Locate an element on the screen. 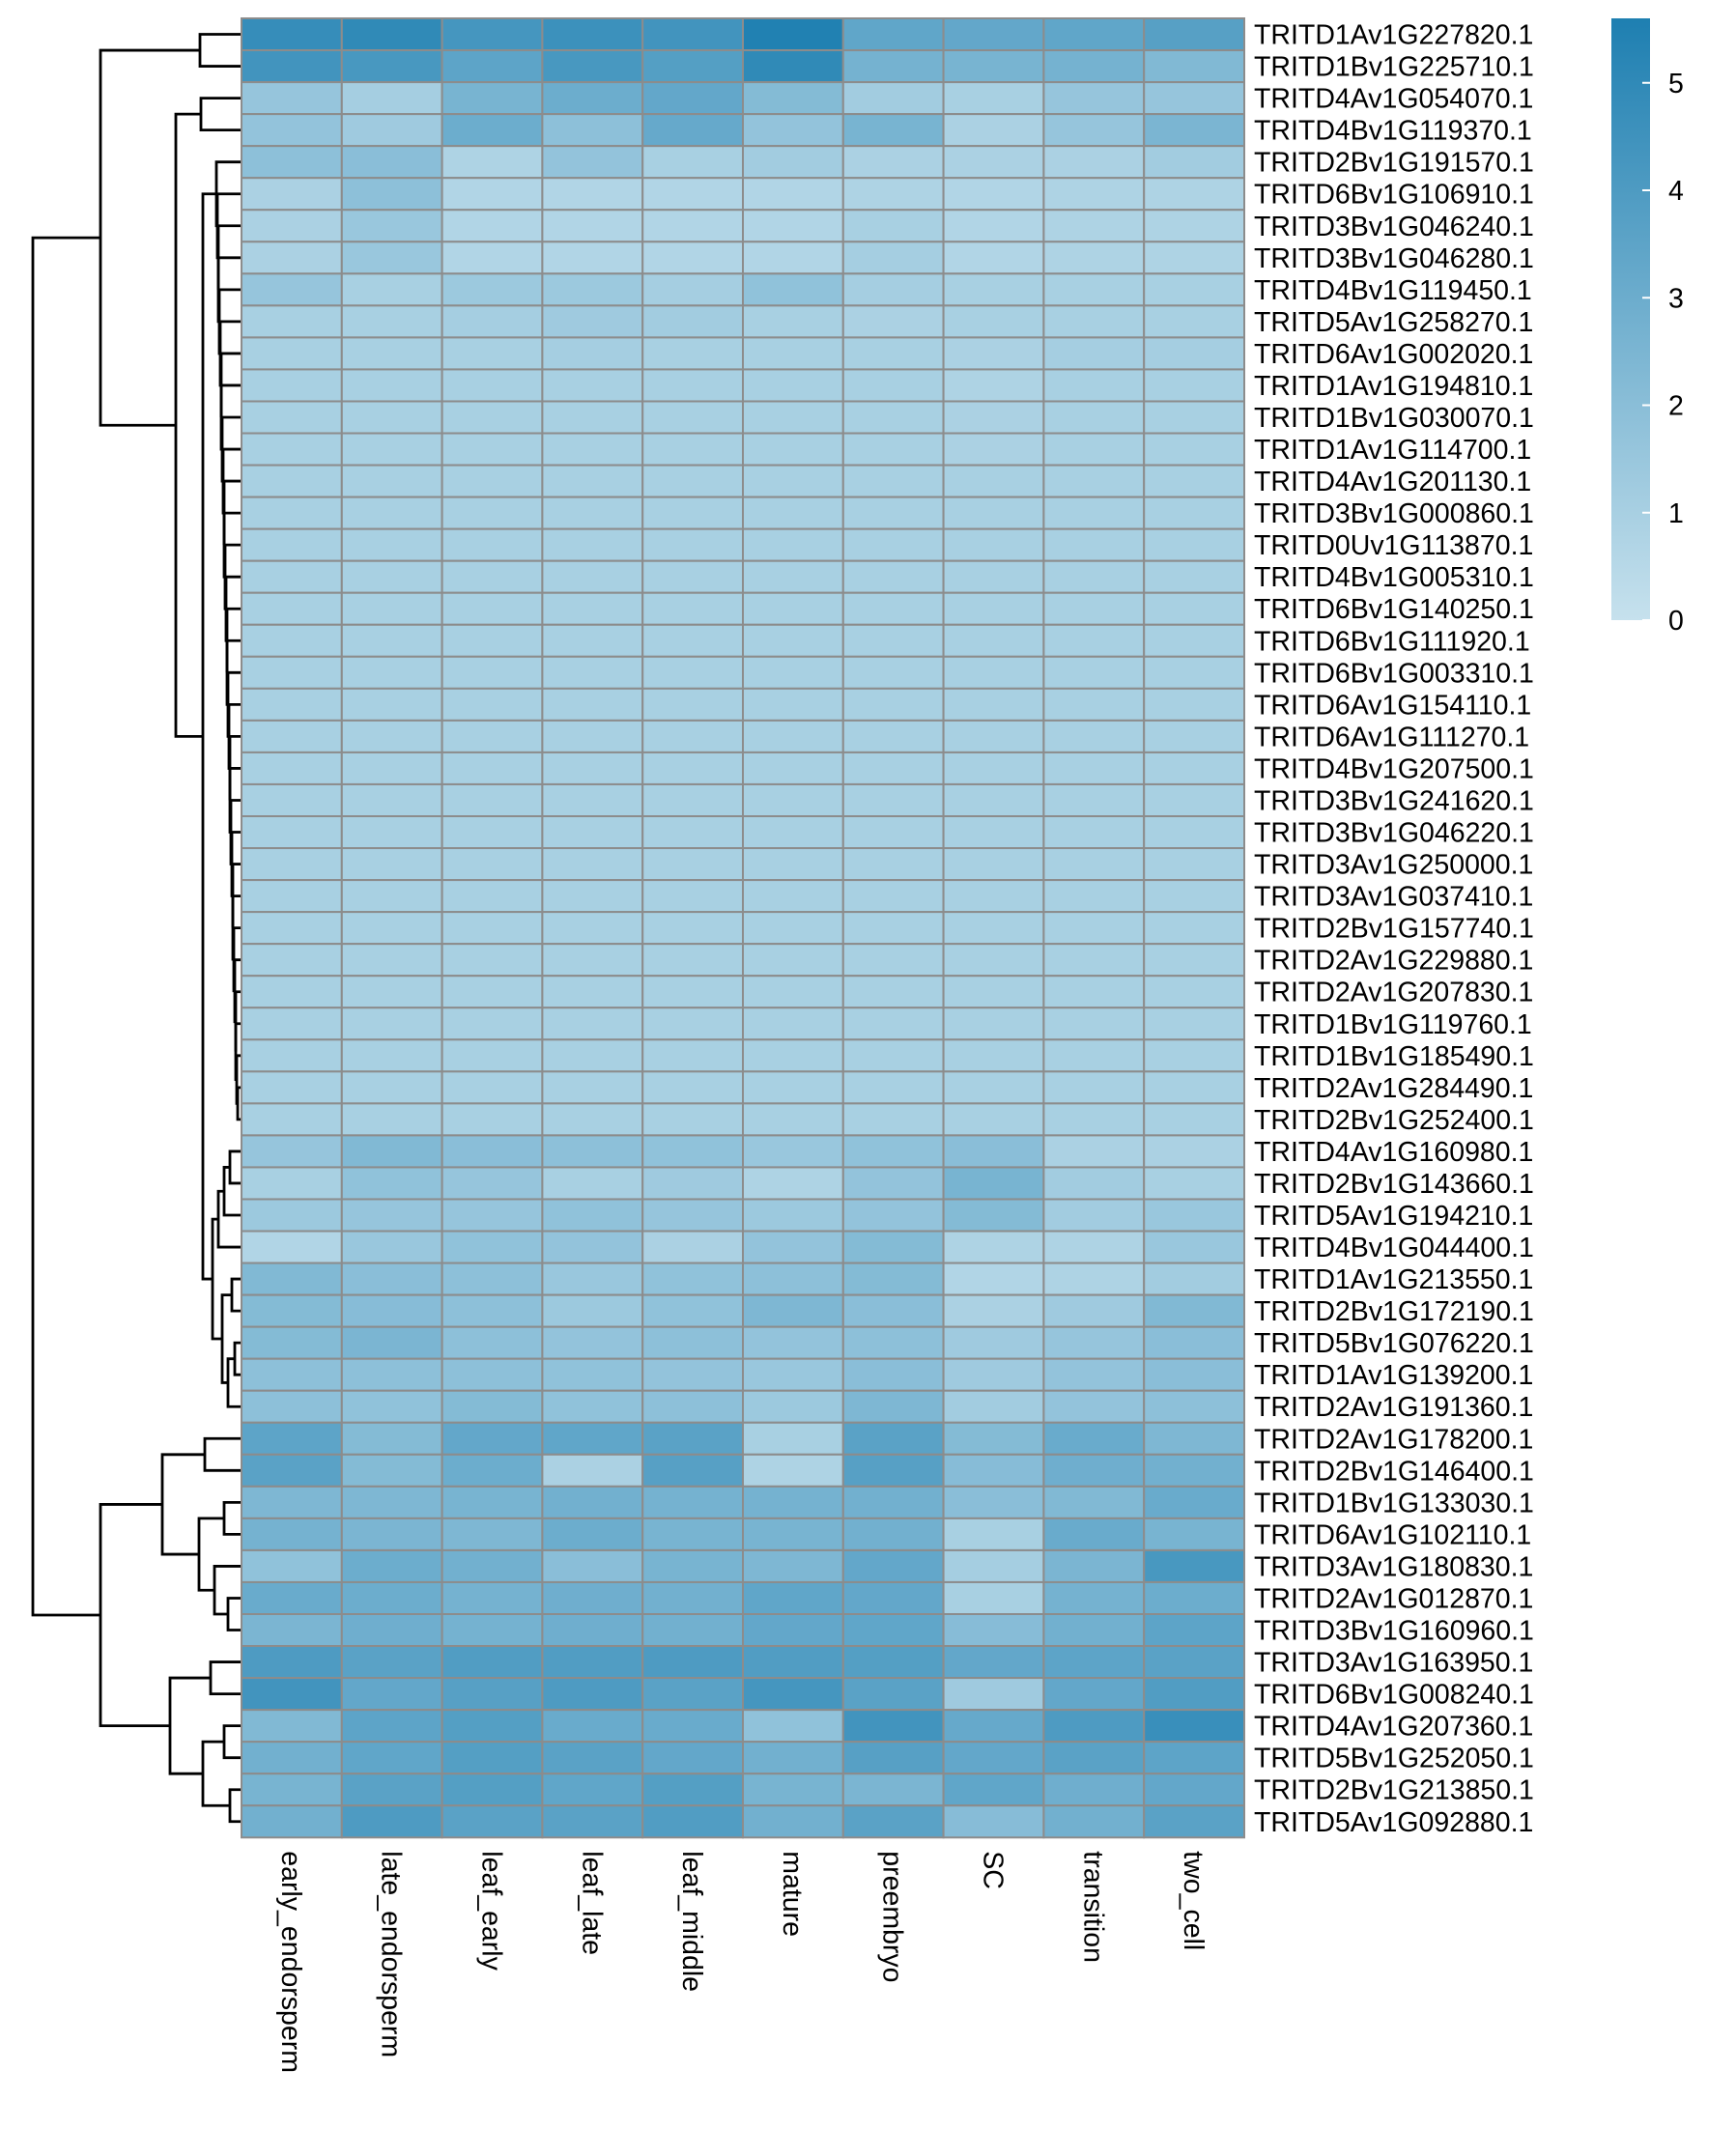 The width and height of the screenshot is (1736, 2156). column-label: SC is located at coordinates (993, 1870).